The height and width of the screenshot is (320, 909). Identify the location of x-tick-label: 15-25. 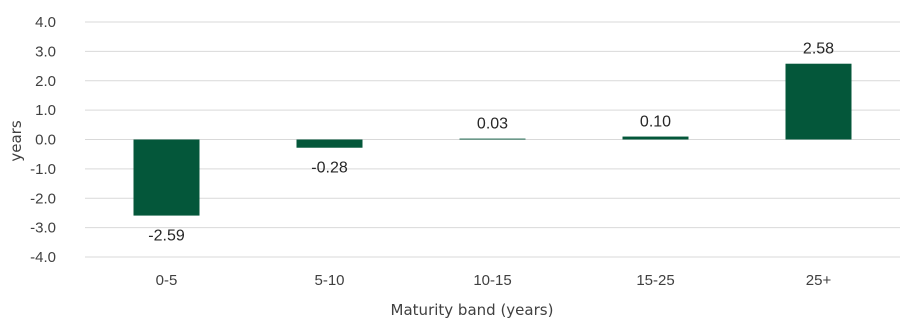
(655, 280).